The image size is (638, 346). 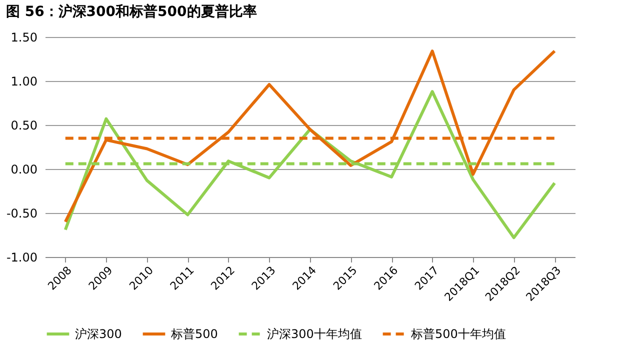 What do you see at coordinates (131, 11) in the screenshot?
I see `chart-title: 图 56：沪深300和标普500的夏普比率` at bounding box center [131, 11].